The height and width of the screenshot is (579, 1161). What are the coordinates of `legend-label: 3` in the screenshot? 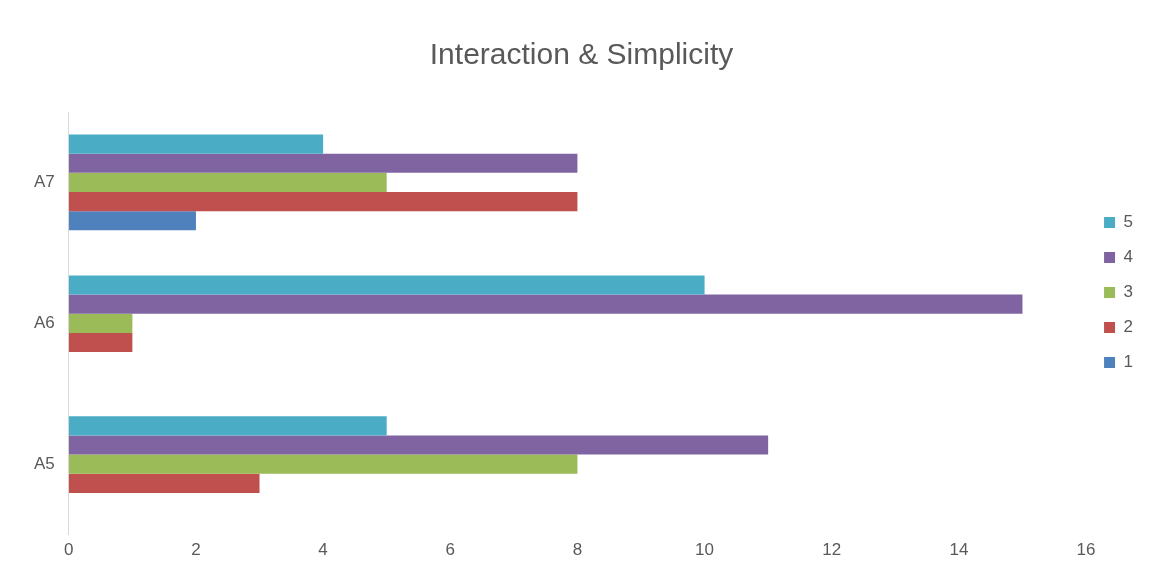 It's located at (1128, 292).